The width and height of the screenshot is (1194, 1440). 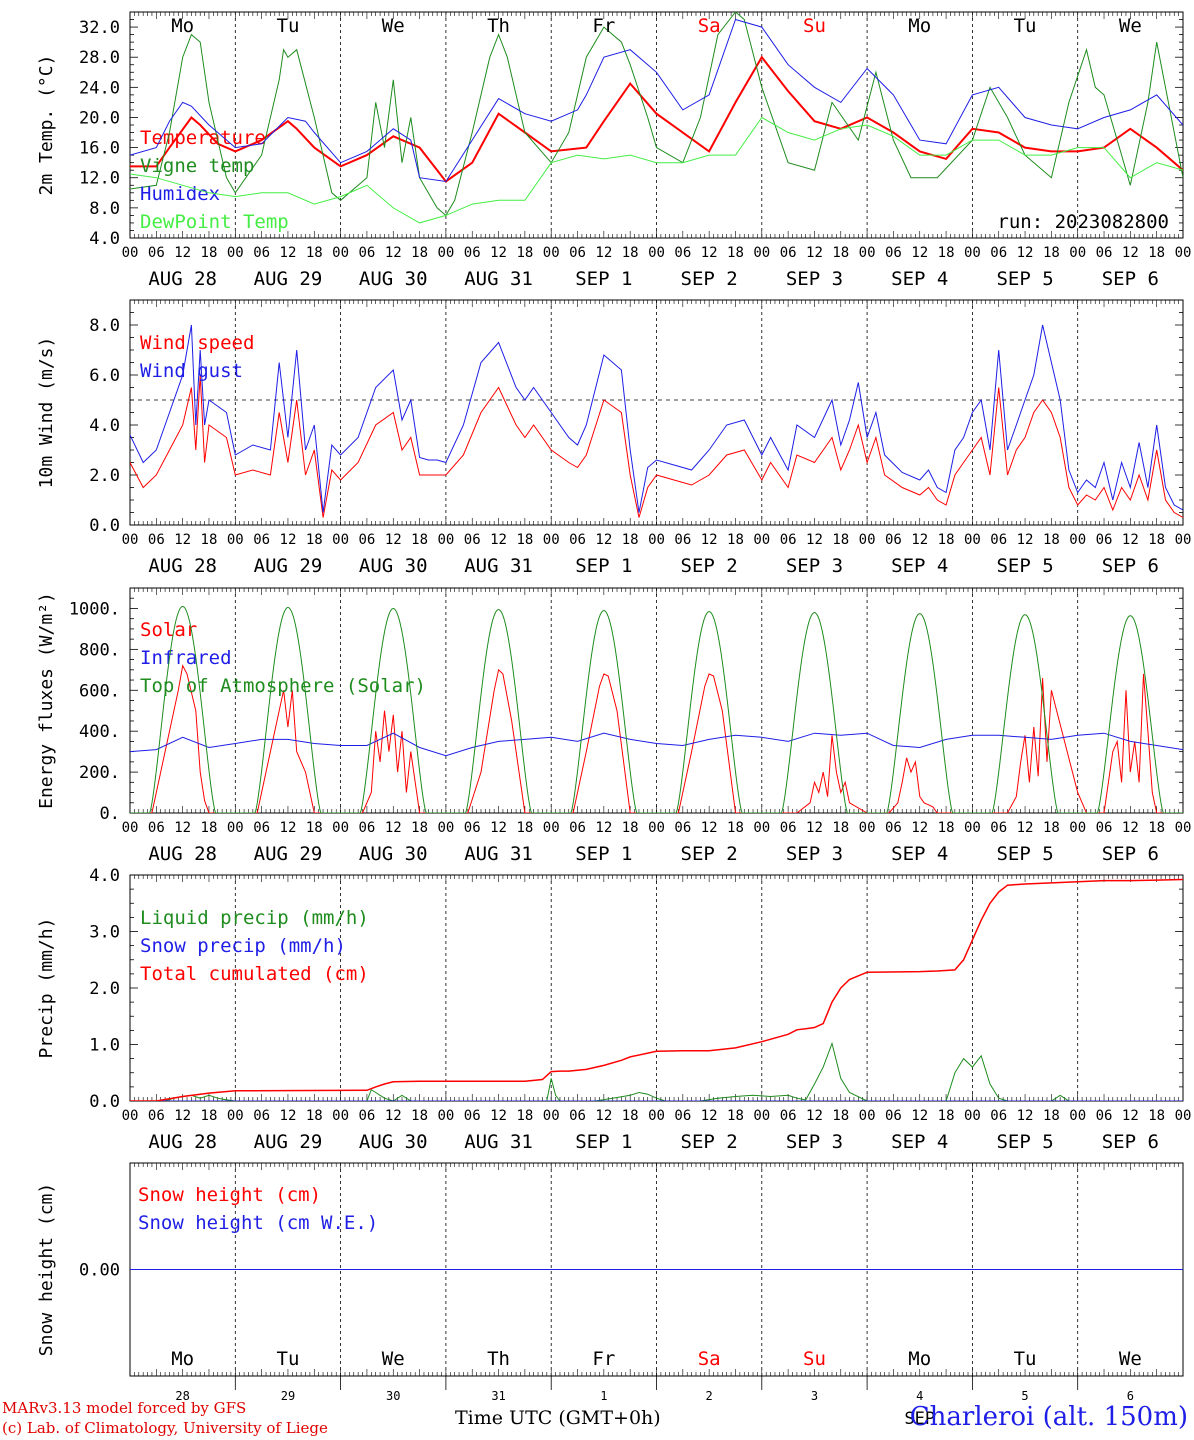 What do you see at coordinates (498, 1142) in the screenshot?
I see `date-label: AUG 31` at bounding box center [498, 1142].